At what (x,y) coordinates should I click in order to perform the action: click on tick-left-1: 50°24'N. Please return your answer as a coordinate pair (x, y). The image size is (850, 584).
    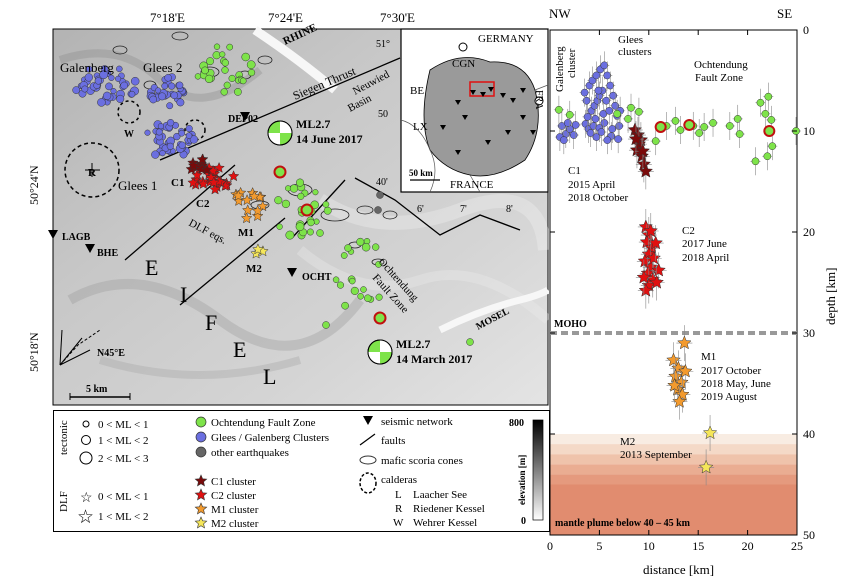
    Looking at the image, I should click on (34, 185).